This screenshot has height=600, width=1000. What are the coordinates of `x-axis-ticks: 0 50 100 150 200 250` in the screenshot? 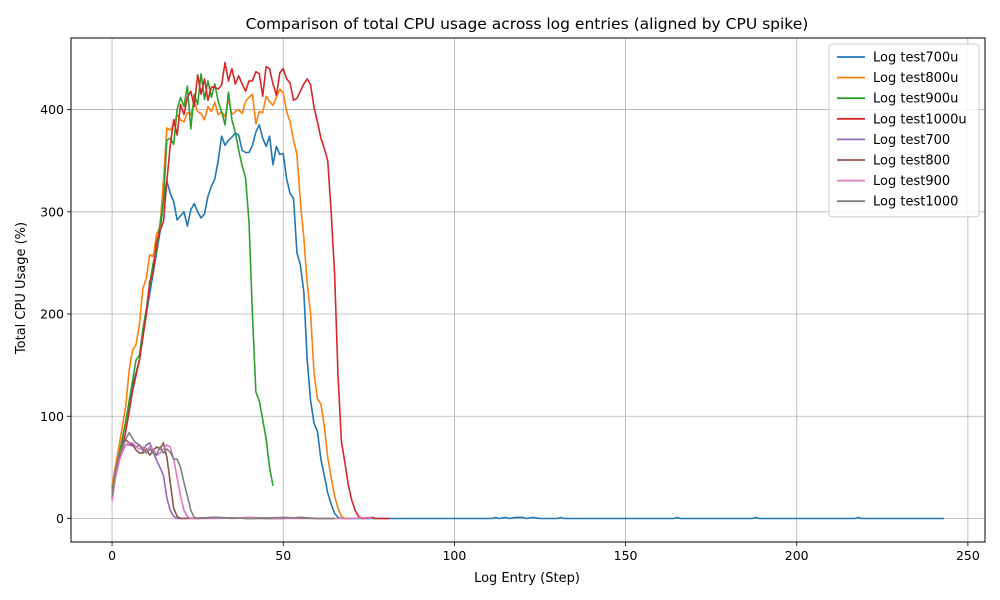 It's located at (544, 552).